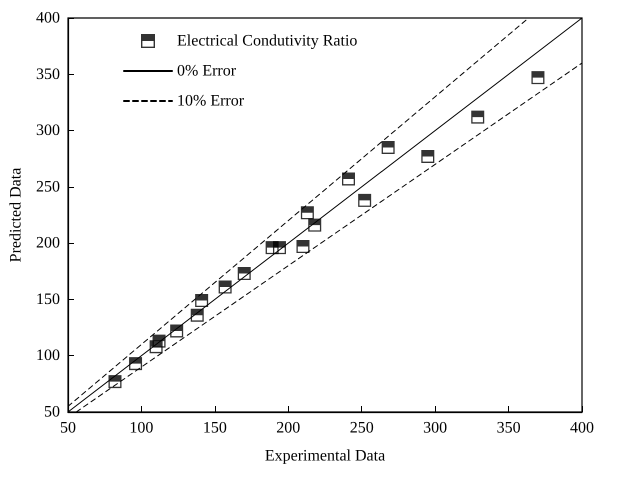 The height and width of the screenshot is (486, 625). What do you see at coordinates (52, 412) in the screenshot?
I see `y-tick-label: 50` at bounding box center [52, 412].